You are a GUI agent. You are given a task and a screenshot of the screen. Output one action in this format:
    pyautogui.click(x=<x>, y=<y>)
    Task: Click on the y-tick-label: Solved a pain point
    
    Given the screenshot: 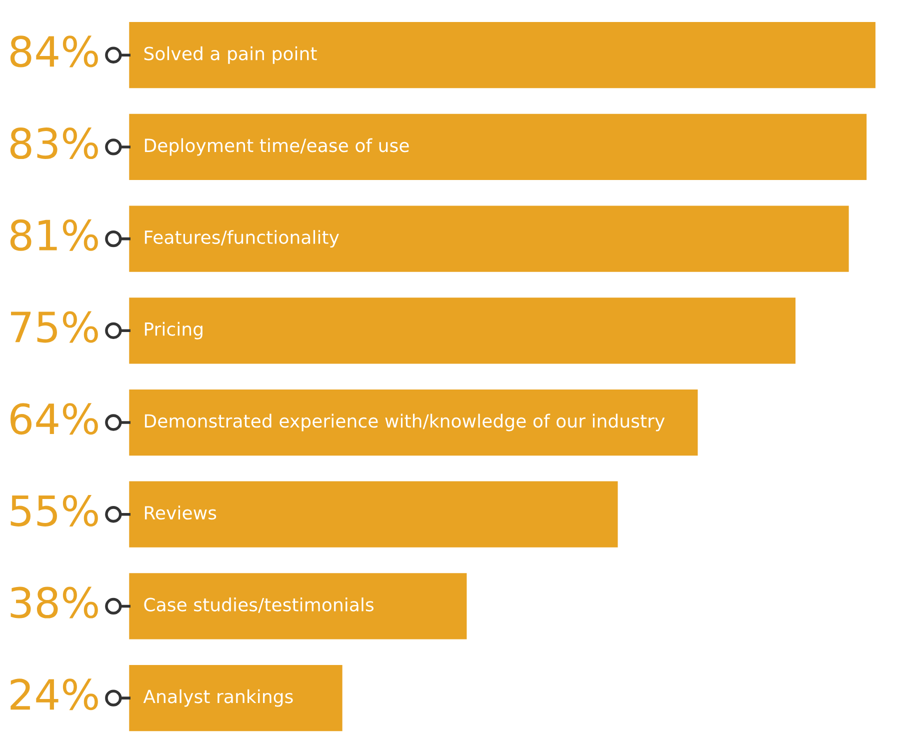 What is the action you would take?
    pyautogui.click(x=230, y=55)
    